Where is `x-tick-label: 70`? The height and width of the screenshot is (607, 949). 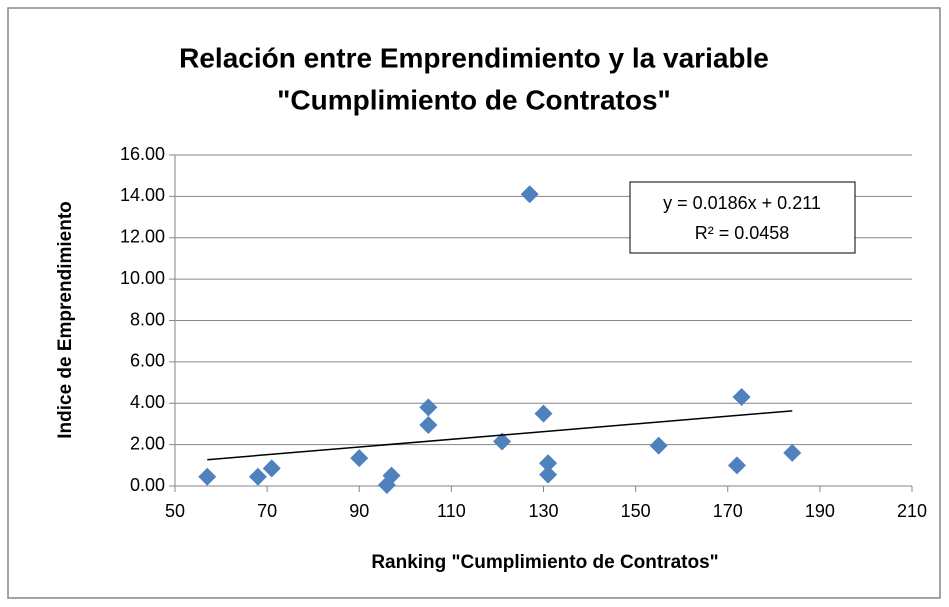
x-tick-label: 70 is located at coordinates (267, 511).